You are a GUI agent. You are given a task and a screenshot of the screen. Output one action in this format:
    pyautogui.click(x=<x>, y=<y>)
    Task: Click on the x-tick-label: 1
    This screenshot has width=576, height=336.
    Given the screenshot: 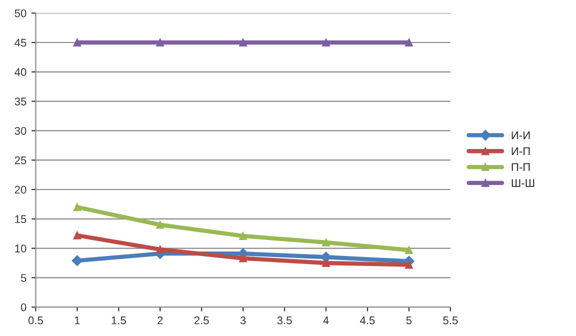 What is the action you would take?
    pyautogui.click(x=77, y=320)
    